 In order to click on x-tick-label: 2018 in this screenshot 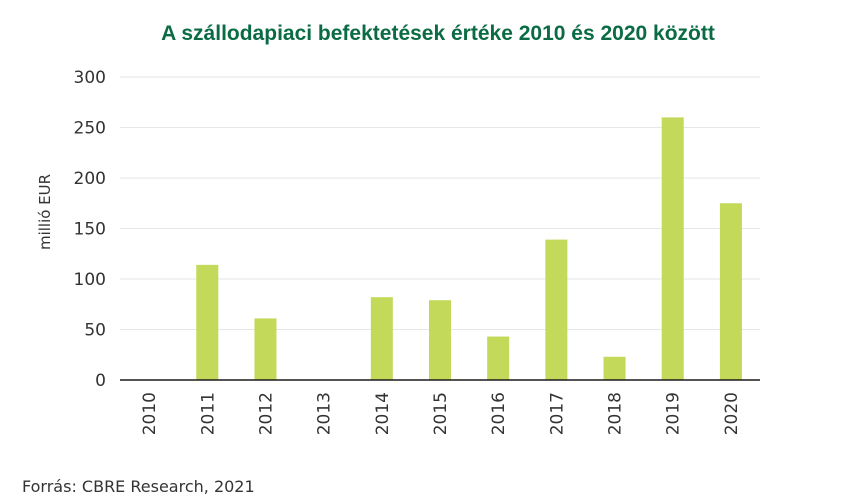, I will do `click(616, 413)`.